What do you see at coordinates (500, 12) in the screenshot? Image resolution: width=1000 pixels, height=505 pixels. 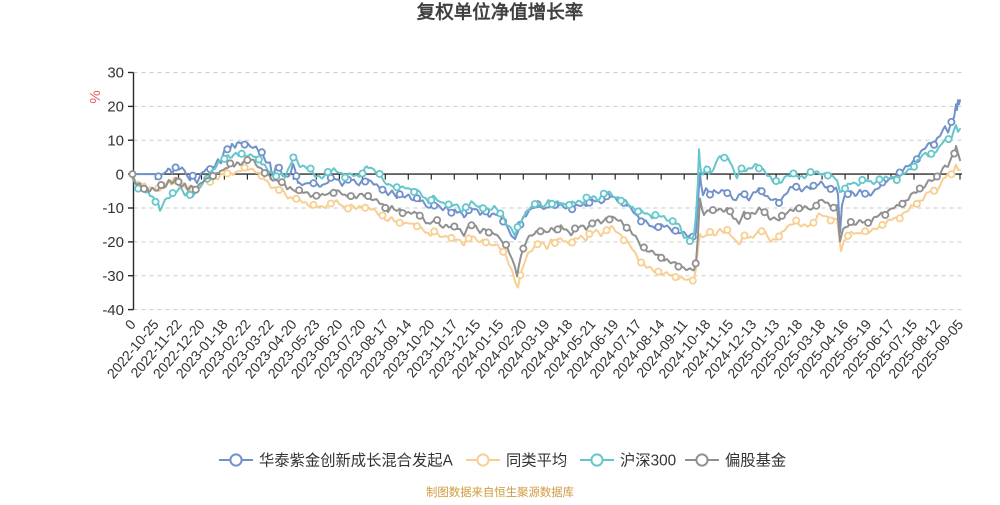 I see `svg-text: 复权单位净值增长率` at bounding box center [500, 12].